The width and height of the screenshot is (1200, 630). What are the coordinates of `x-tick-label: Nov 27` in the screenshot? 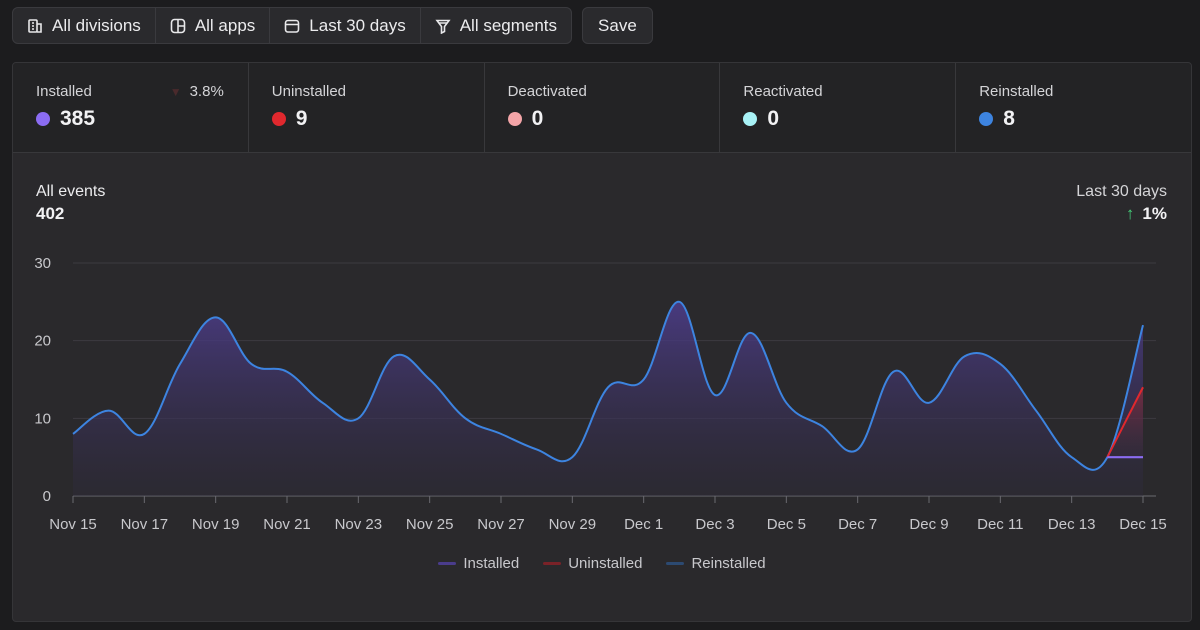 It's located at (501, 524).